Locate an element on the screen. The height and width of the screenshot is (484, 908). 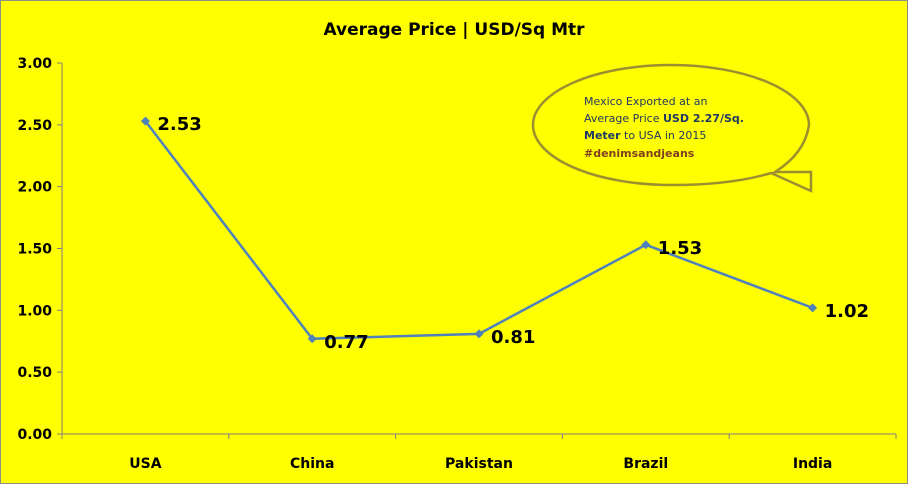
data-point-pakistan is located at coordinates (479, 334).